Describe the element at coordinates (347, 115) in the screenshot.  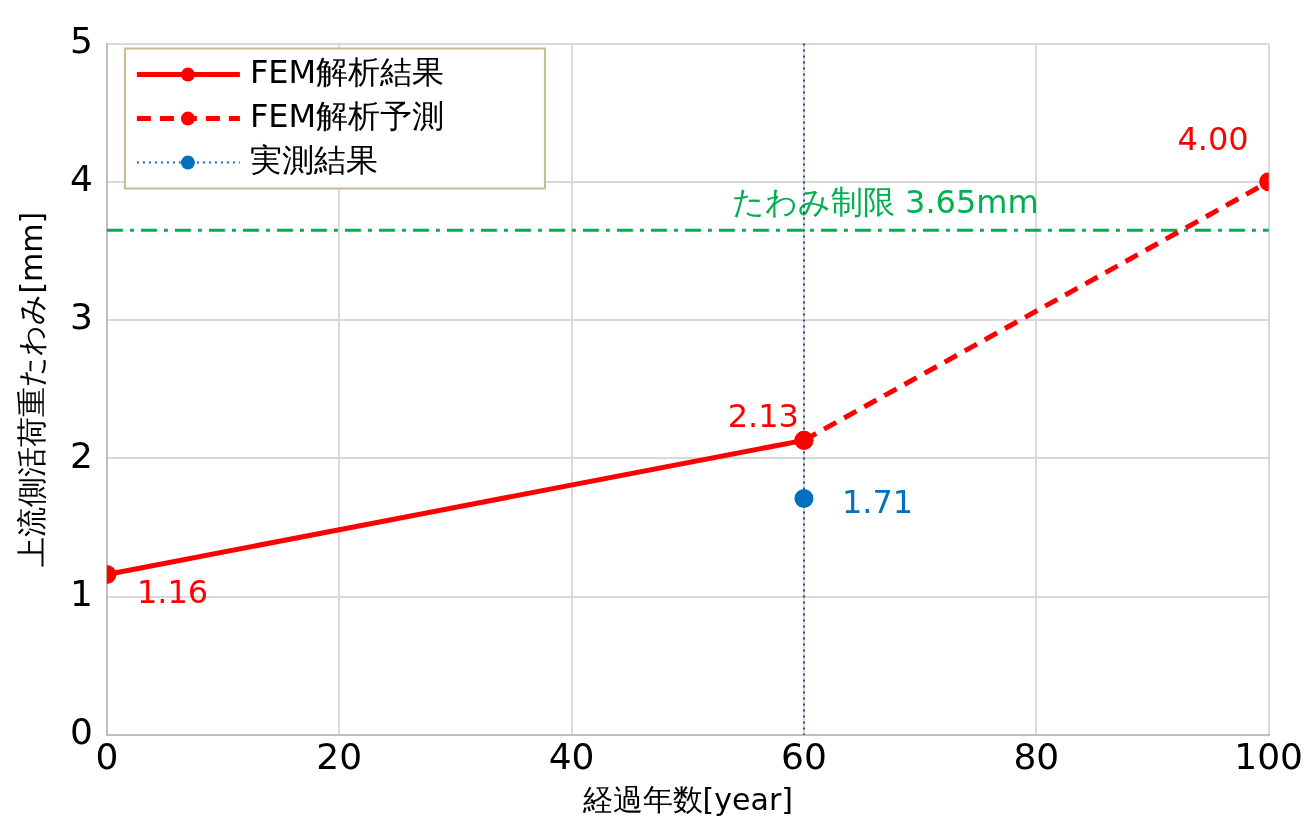
I see `legend-label: FEM解析予測` at that location.